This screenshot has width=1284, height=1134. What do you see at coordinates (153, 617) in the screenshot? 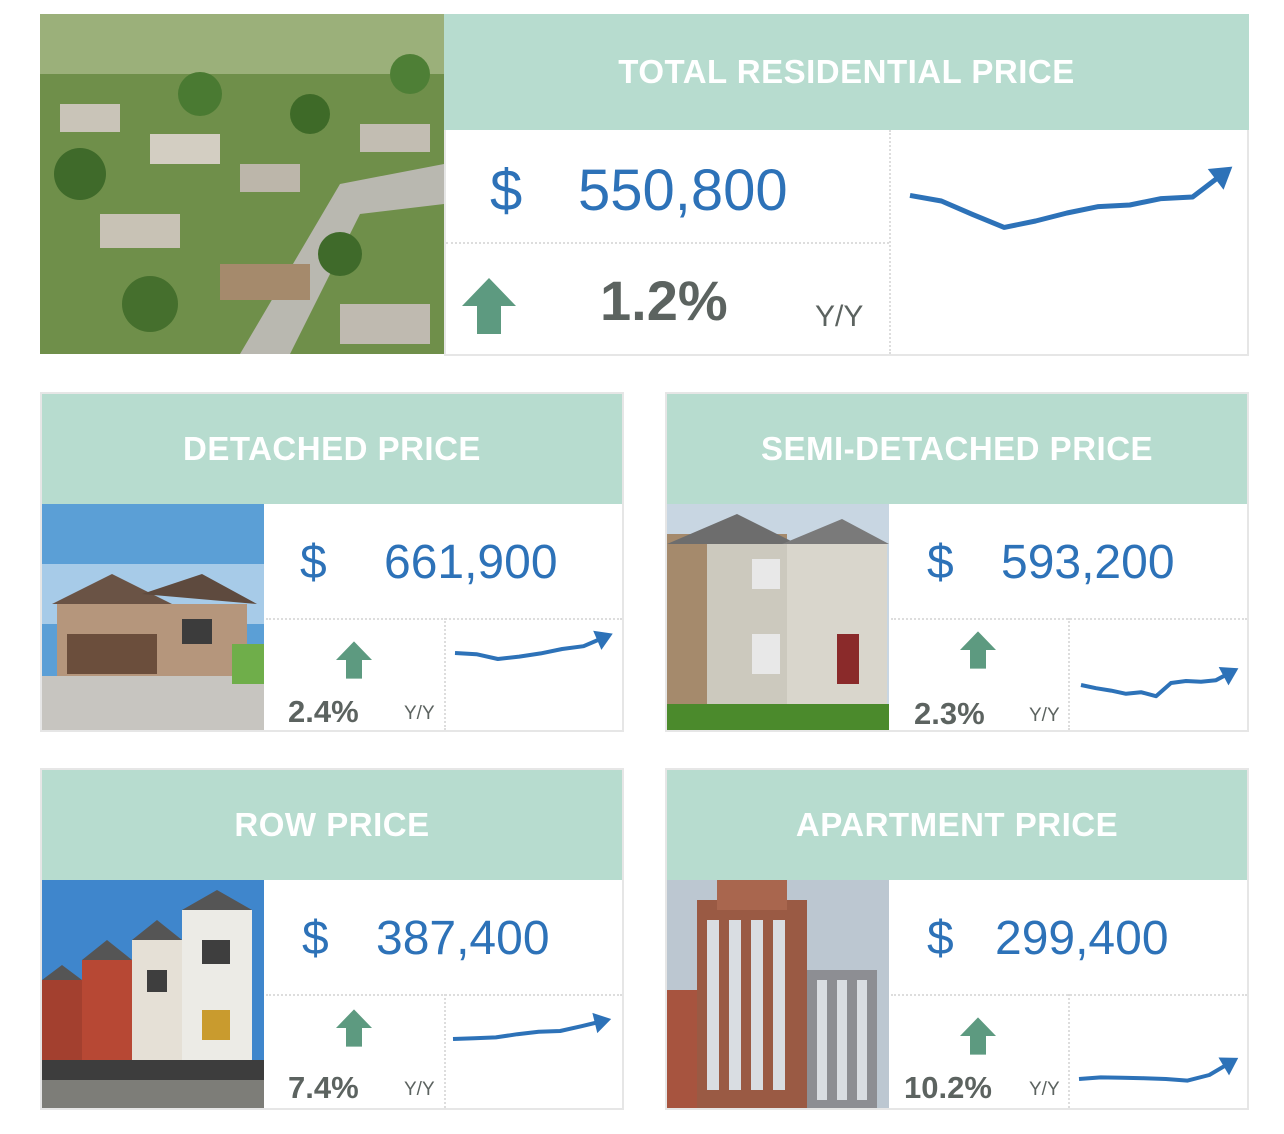
I see `detached-house-photo` at bounding box center [153, 617].